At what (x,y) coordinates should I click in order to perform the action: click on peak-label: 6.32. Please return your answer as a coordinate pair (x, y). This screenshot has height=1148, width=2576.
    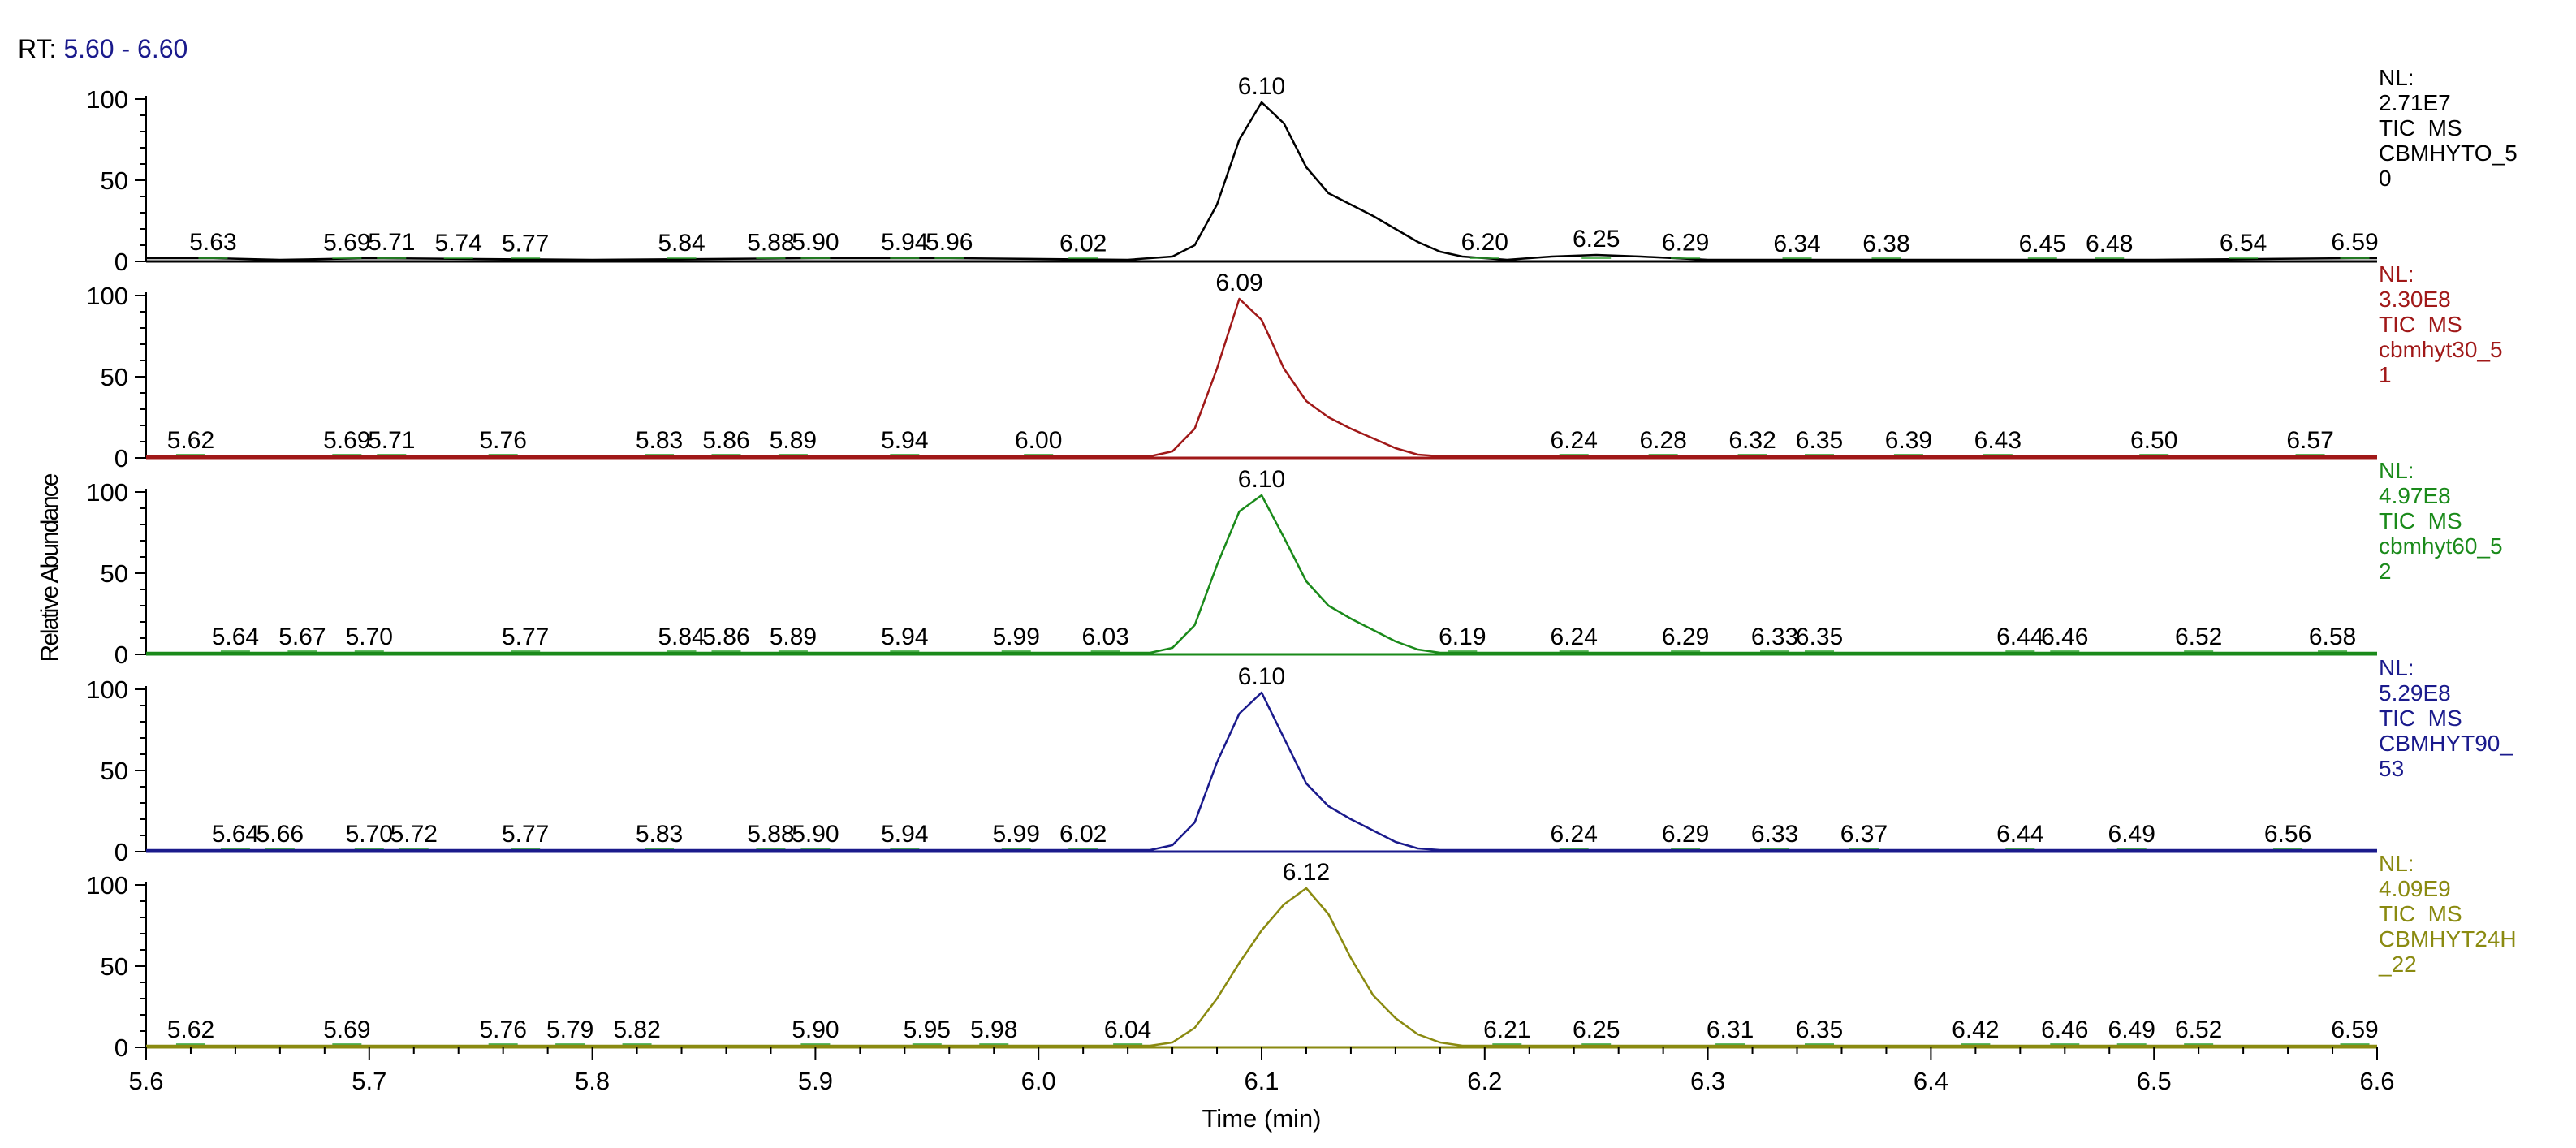
    Looking at the image, I should click on (1752, 440).